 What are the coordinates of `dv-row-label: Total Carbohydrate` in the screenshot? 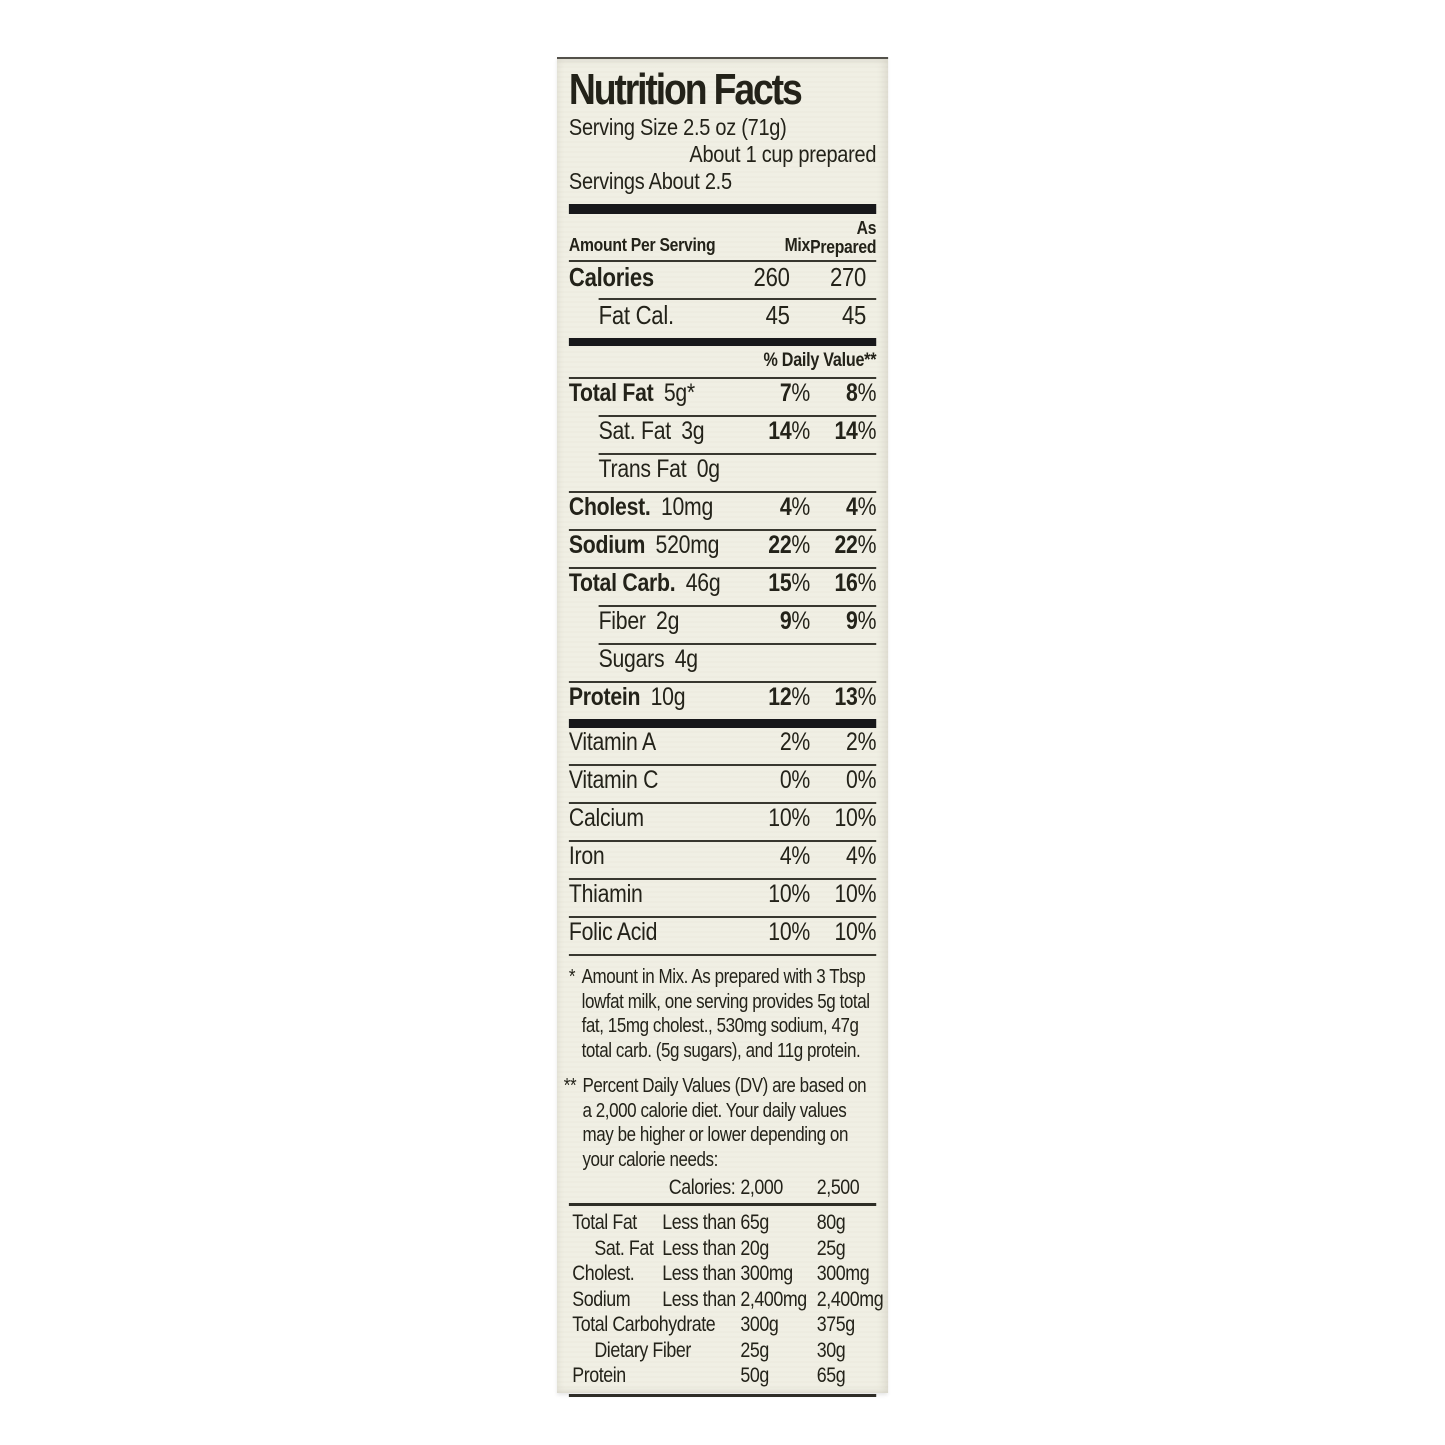 It's located at (644, 1324).